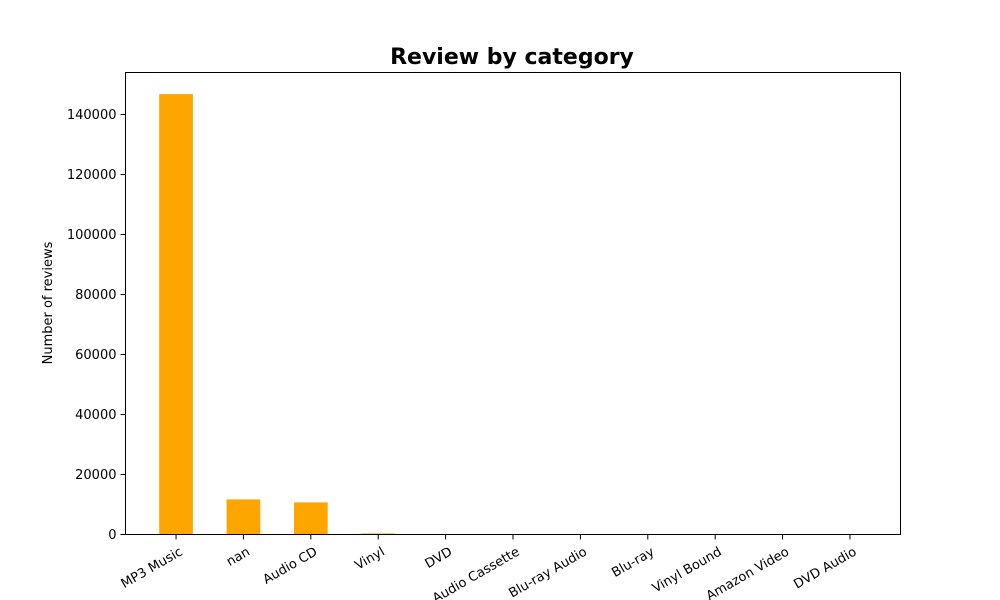 The image size is (1000, 600). Describe the element at coordinates (439, 558) in the screenshot. I see `x-tick-label: DVD` at that location.